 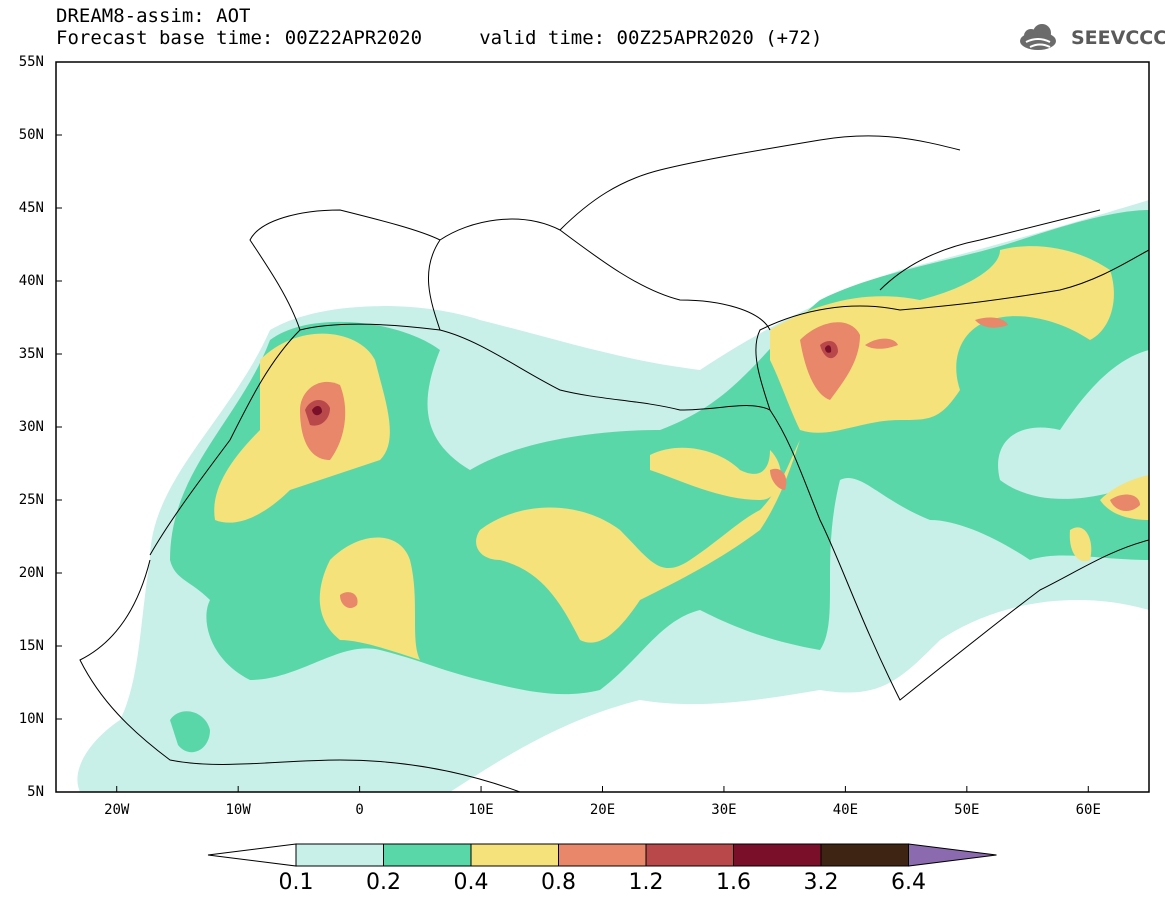 I want to click on colorbar-label: 3.2, so click(x=821, y=882).